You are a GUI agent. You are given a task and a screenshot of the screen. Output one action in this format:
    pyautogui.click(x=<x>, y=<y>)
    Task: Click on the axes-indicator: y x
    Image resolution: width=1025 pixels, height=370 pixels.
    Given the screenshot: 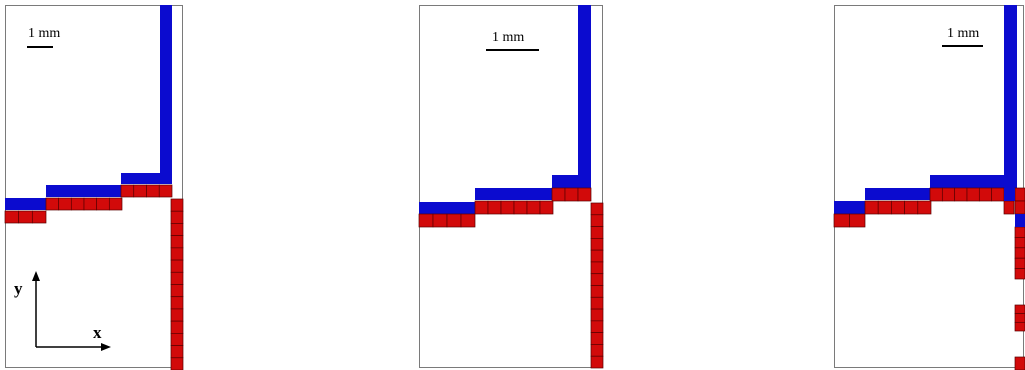 What is the action you would take?
    pyautogui.click(x=62, y=311)
    